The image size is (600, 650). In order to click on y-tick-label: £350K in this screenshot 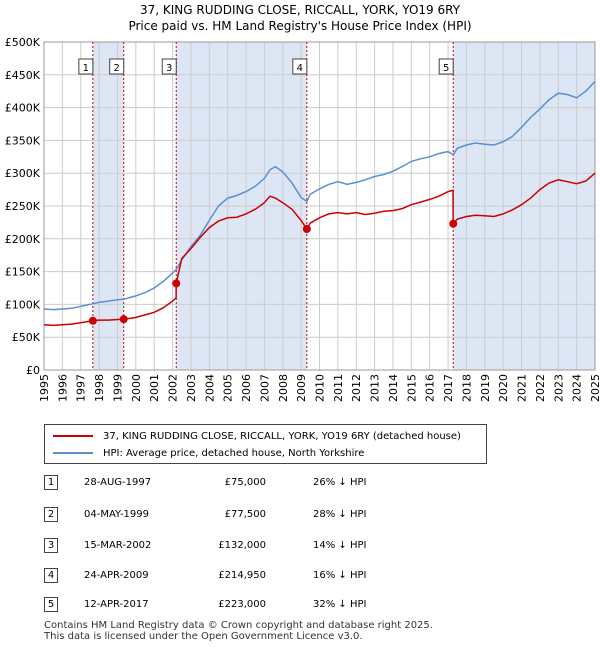, I will do `click(23, 140)`.